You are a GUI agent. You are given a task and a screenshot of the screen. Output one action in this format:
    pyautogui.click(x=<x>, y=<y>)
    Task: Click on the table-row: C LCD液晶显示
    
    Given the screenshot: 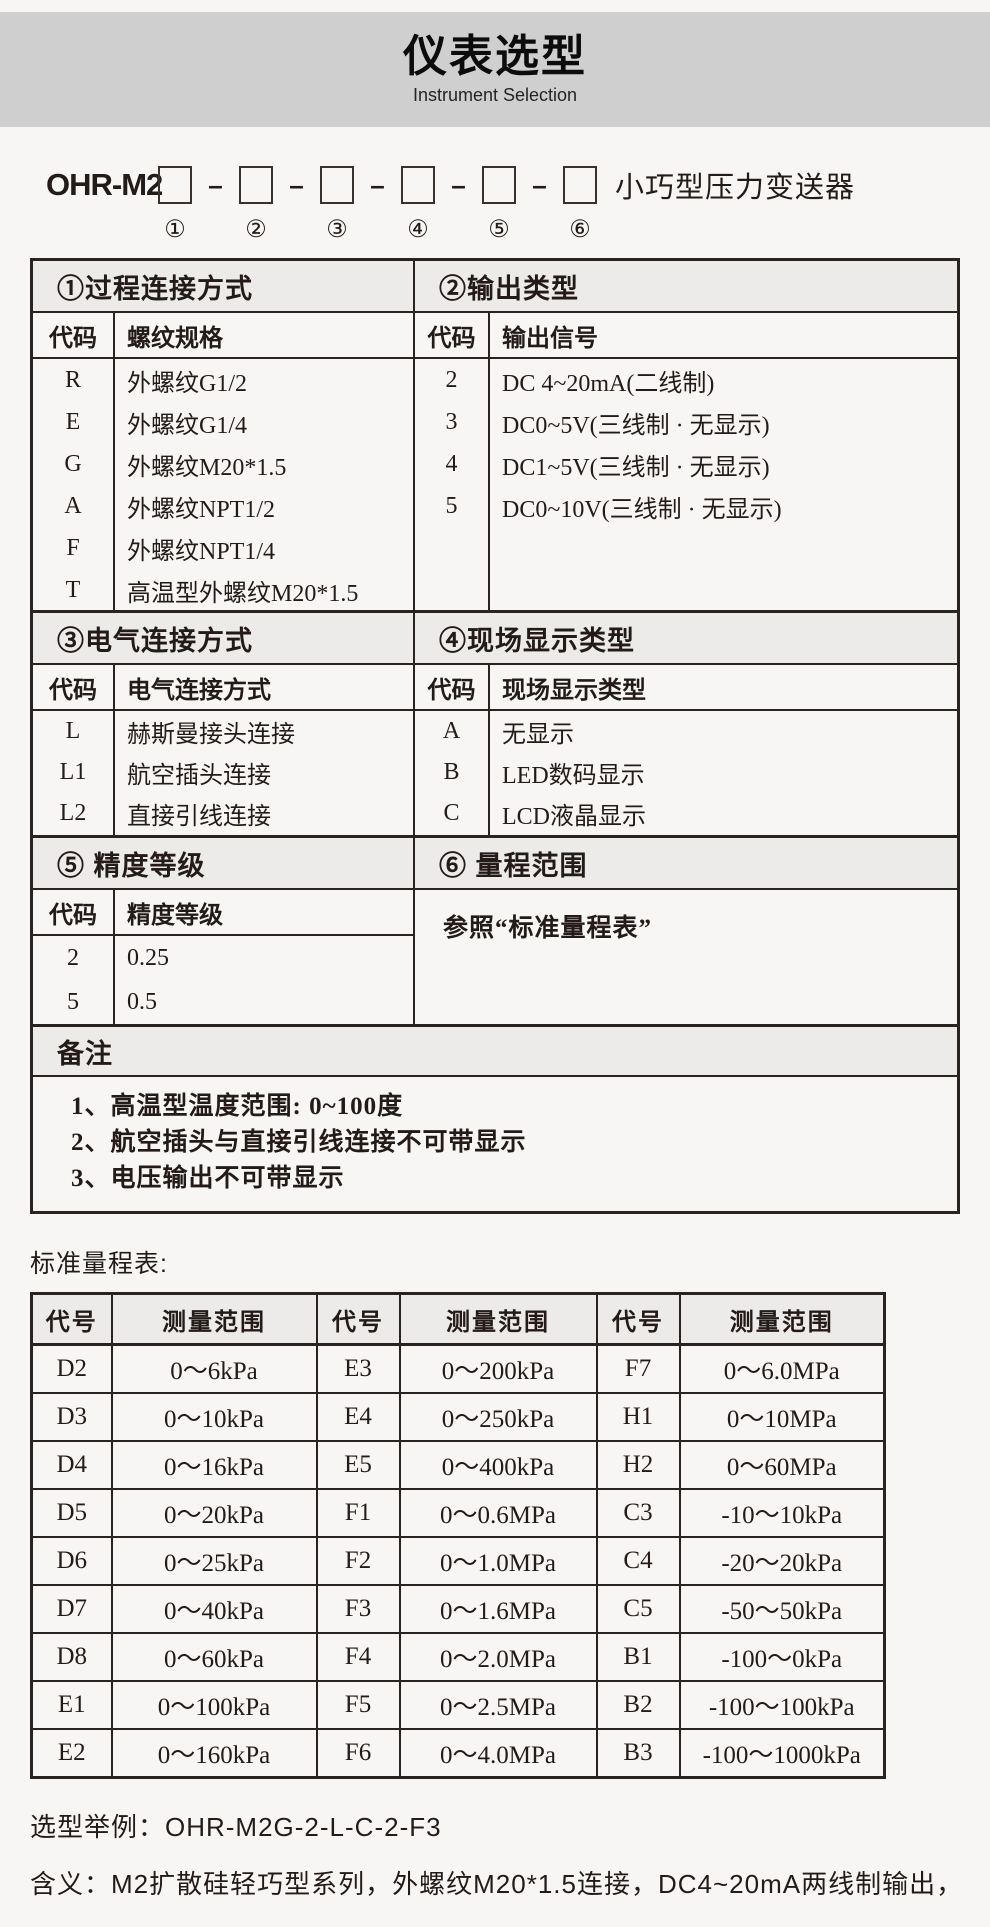 What is the action you would take?
    pyautogui.click(x=686, y=813)
    